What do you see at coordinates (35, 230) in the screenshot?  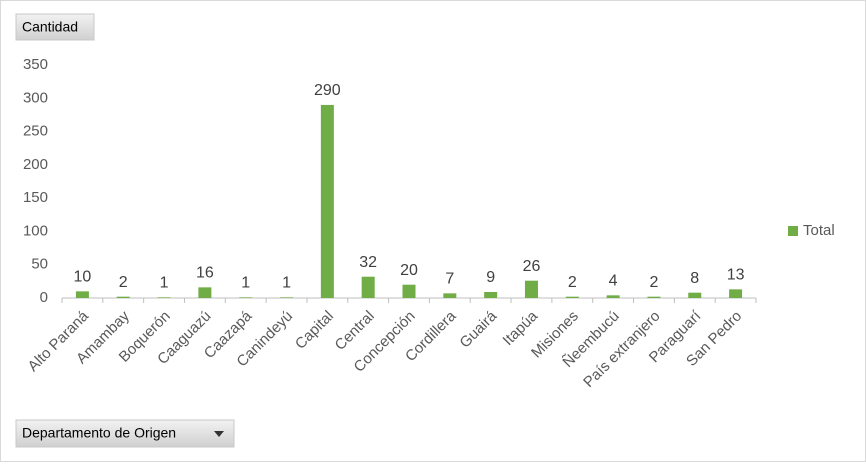 I see `y-tick-label: 100` at bounding box center [35, 230].